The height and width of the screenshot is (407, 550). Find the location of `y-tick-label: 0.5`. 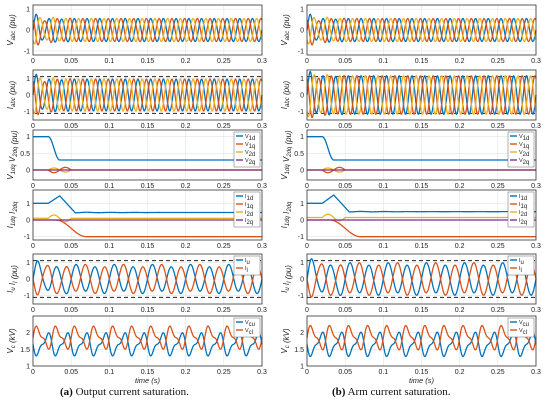

y-tick-label: 0.5 is located at coordinates (25, 154).